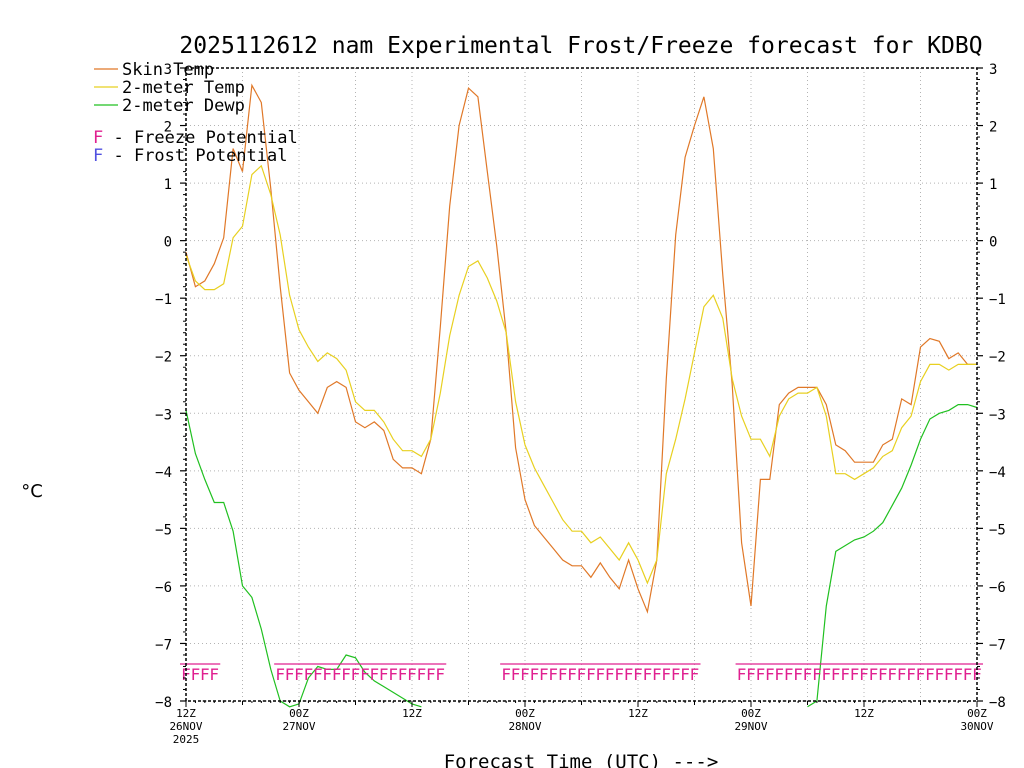 The height and width of the screenshot is (768, 1024). I want to click on y-tick-label: −1, so click(163, 300).